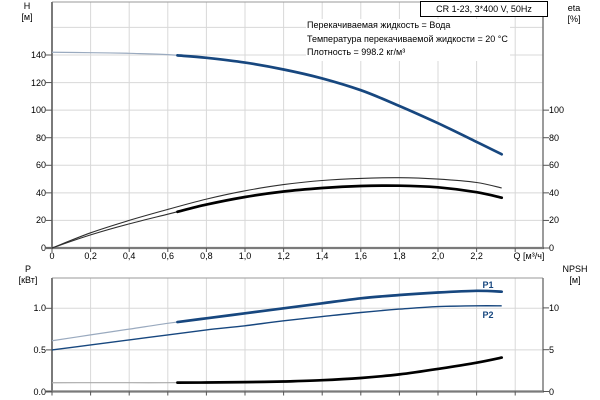 This screenshot has height=400, width=600. I want to click on y-tick-label-left: 0, so click(43, 248).